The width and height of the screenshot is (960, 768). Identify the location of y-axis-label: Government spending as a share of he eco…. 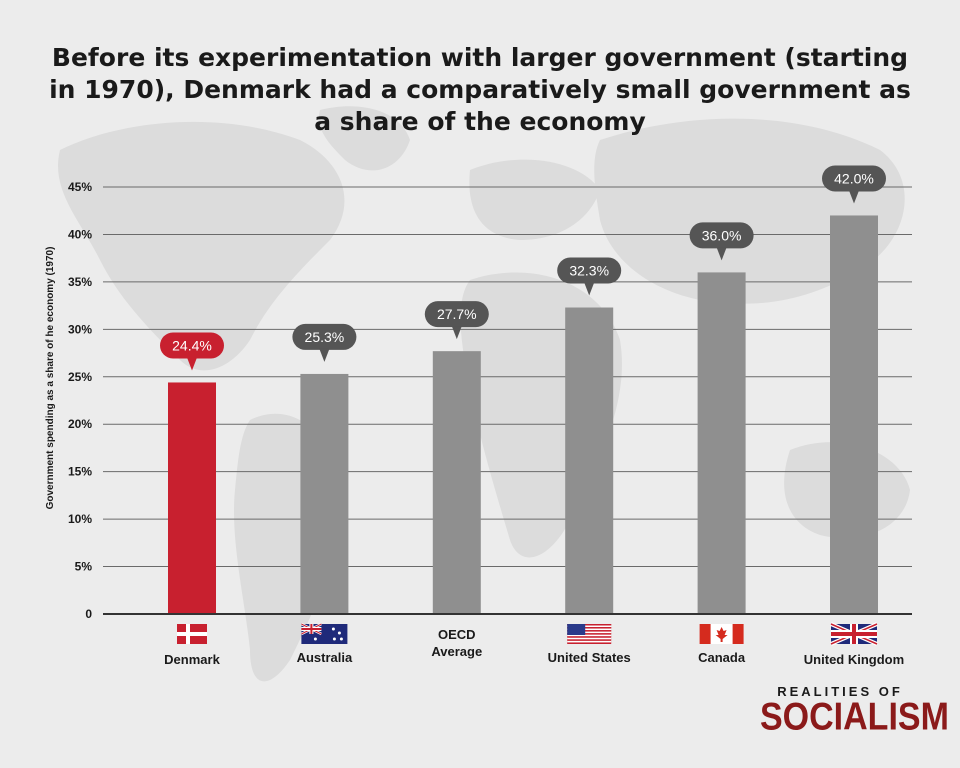
(50, 378).